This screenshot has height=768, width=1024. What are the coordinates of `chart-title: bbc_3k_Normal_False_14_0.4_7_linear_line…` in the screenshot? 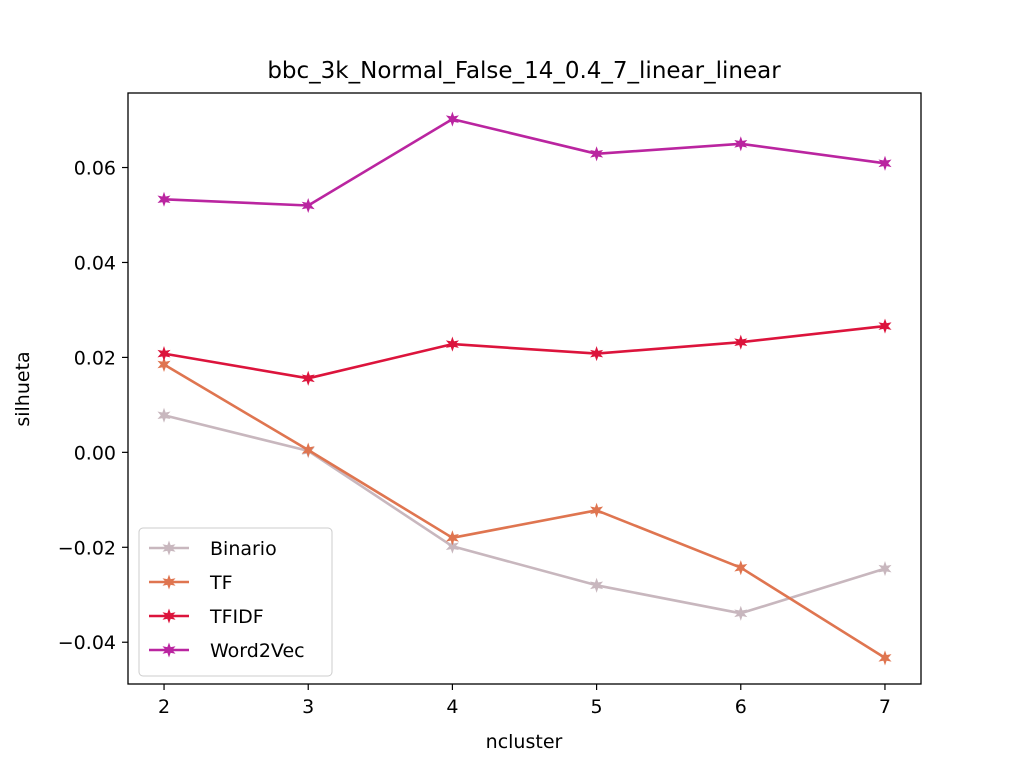 It's located at (524, 71).